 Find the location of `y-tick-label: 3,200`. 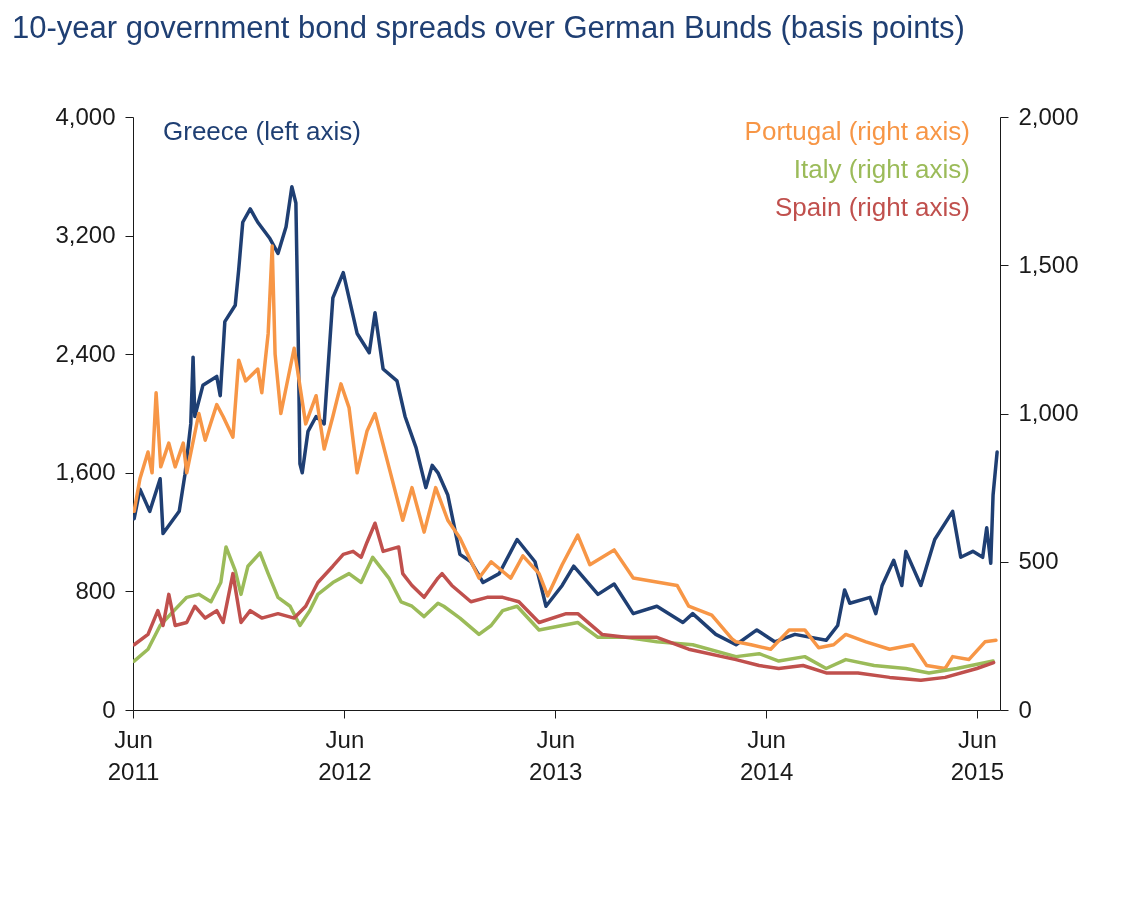

y-tick-label: 3,200 is located at coordinates (85, 235).